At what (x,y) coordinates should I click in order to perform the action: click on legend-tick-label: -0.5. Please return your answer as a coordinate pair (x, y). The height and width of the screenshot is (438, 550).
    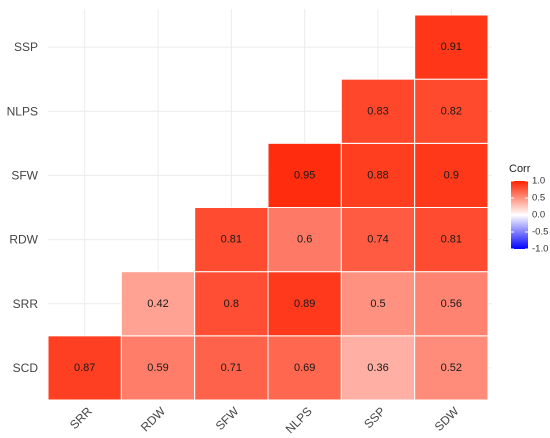
    Looking at the image, I should click on (540, 232).